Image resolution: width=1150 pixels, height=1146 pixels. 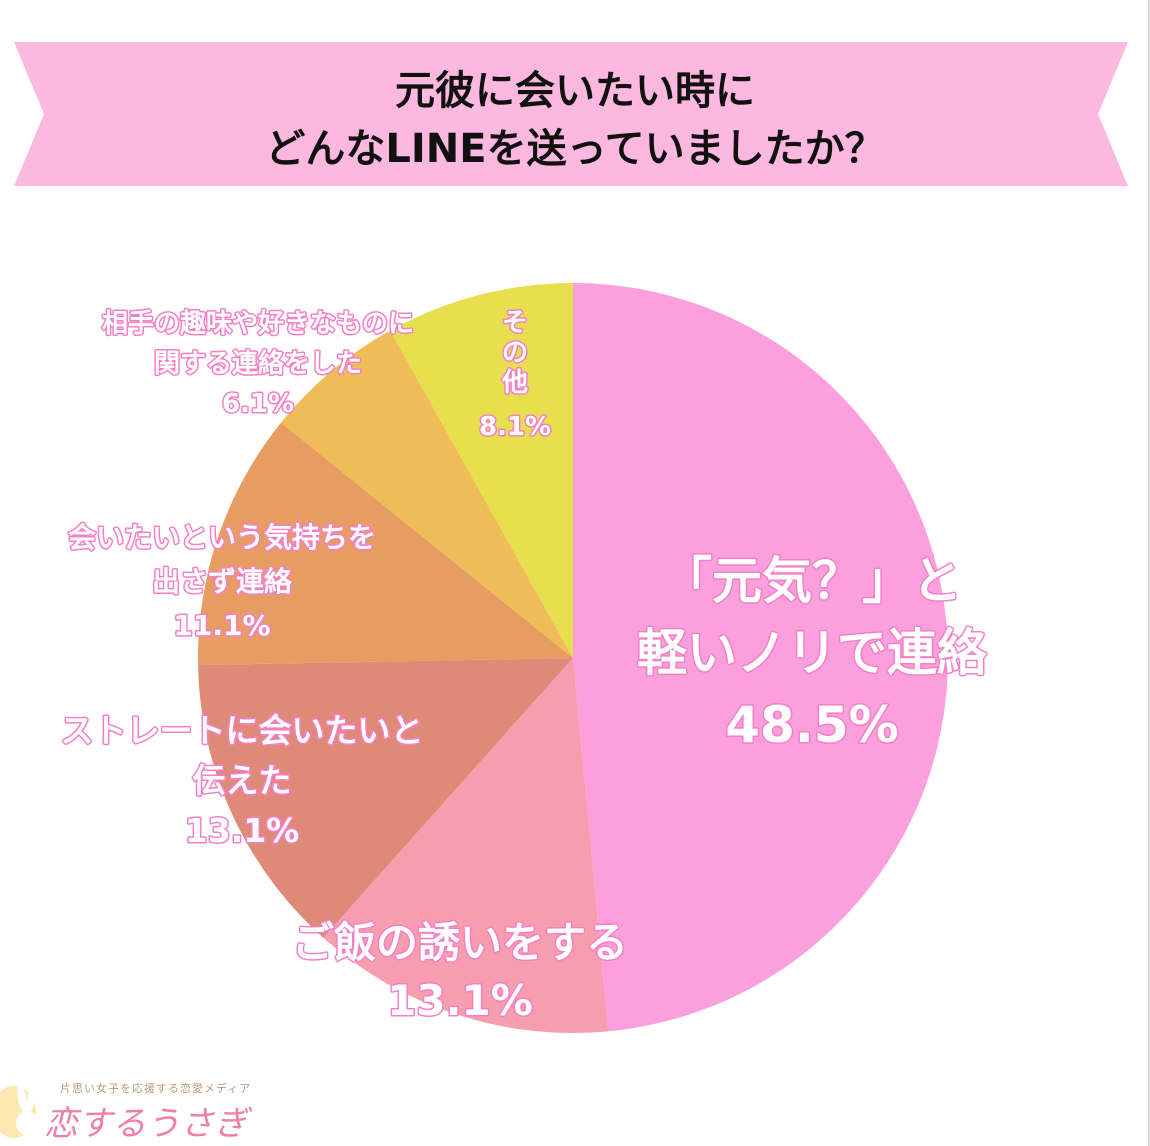 I want to click on pie-slice-sonota, so click(x=481, y=470).